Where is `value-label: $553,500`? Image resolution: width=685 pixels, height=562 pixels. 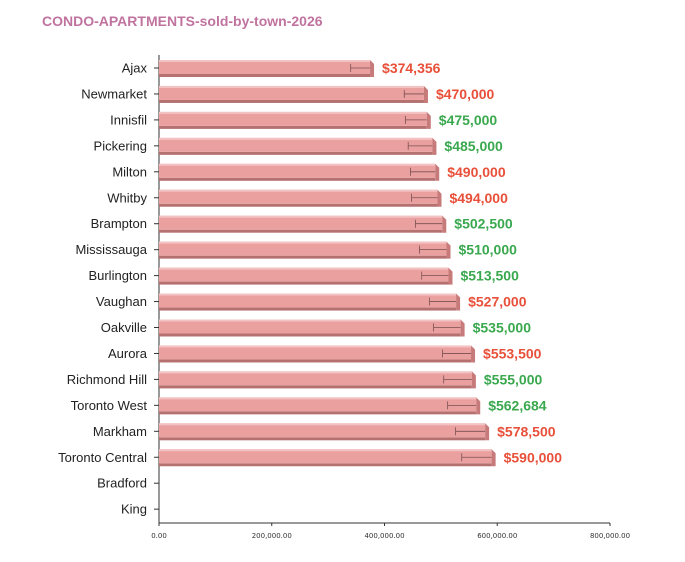 value-label: $553,500 is located at coordinates (512, 353).